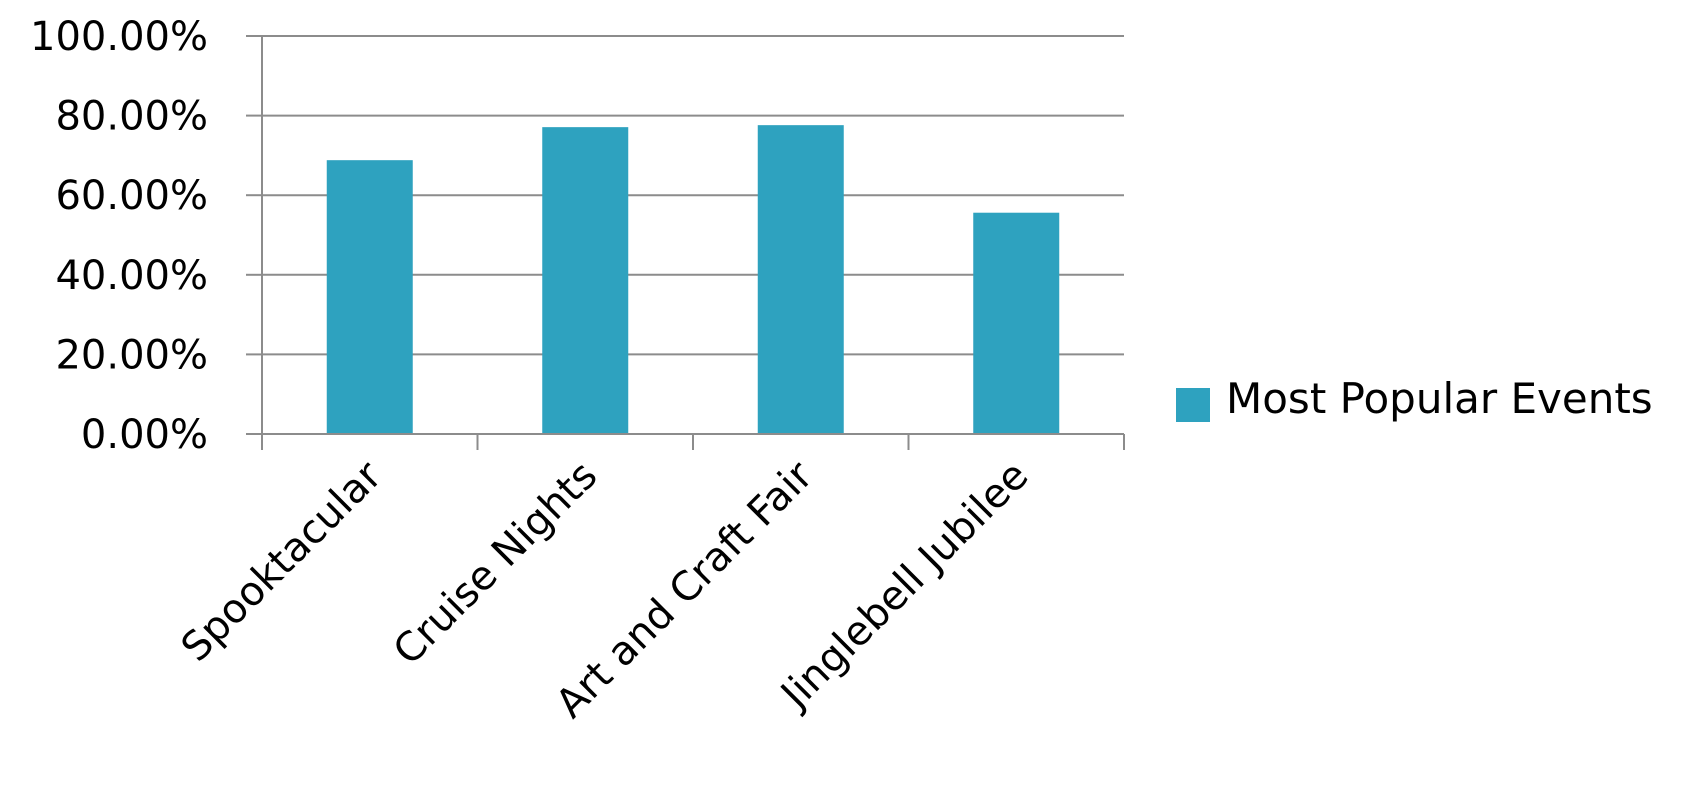 Image resolution: width=1705 pixels, height=791 pixels. What do you see at coordinates (131, 117) in the screenshot?
I see `y-tick-label: 80.00%` at bounding box center [131, 117].